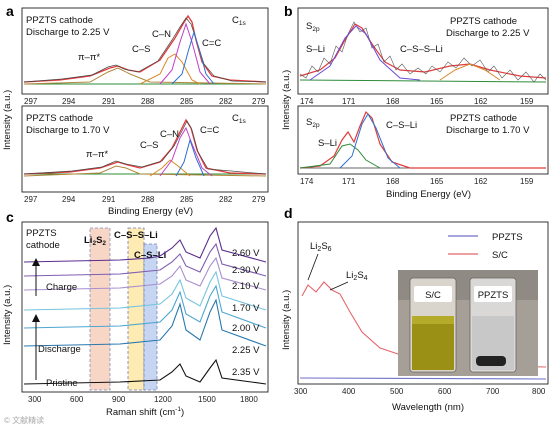 The height and width of the screenshot is (428, 554). What do you see at coordinates (109, 199) in the screenshot?
I see `a-bottom-tick: 291` at bounding box center [109, 199].